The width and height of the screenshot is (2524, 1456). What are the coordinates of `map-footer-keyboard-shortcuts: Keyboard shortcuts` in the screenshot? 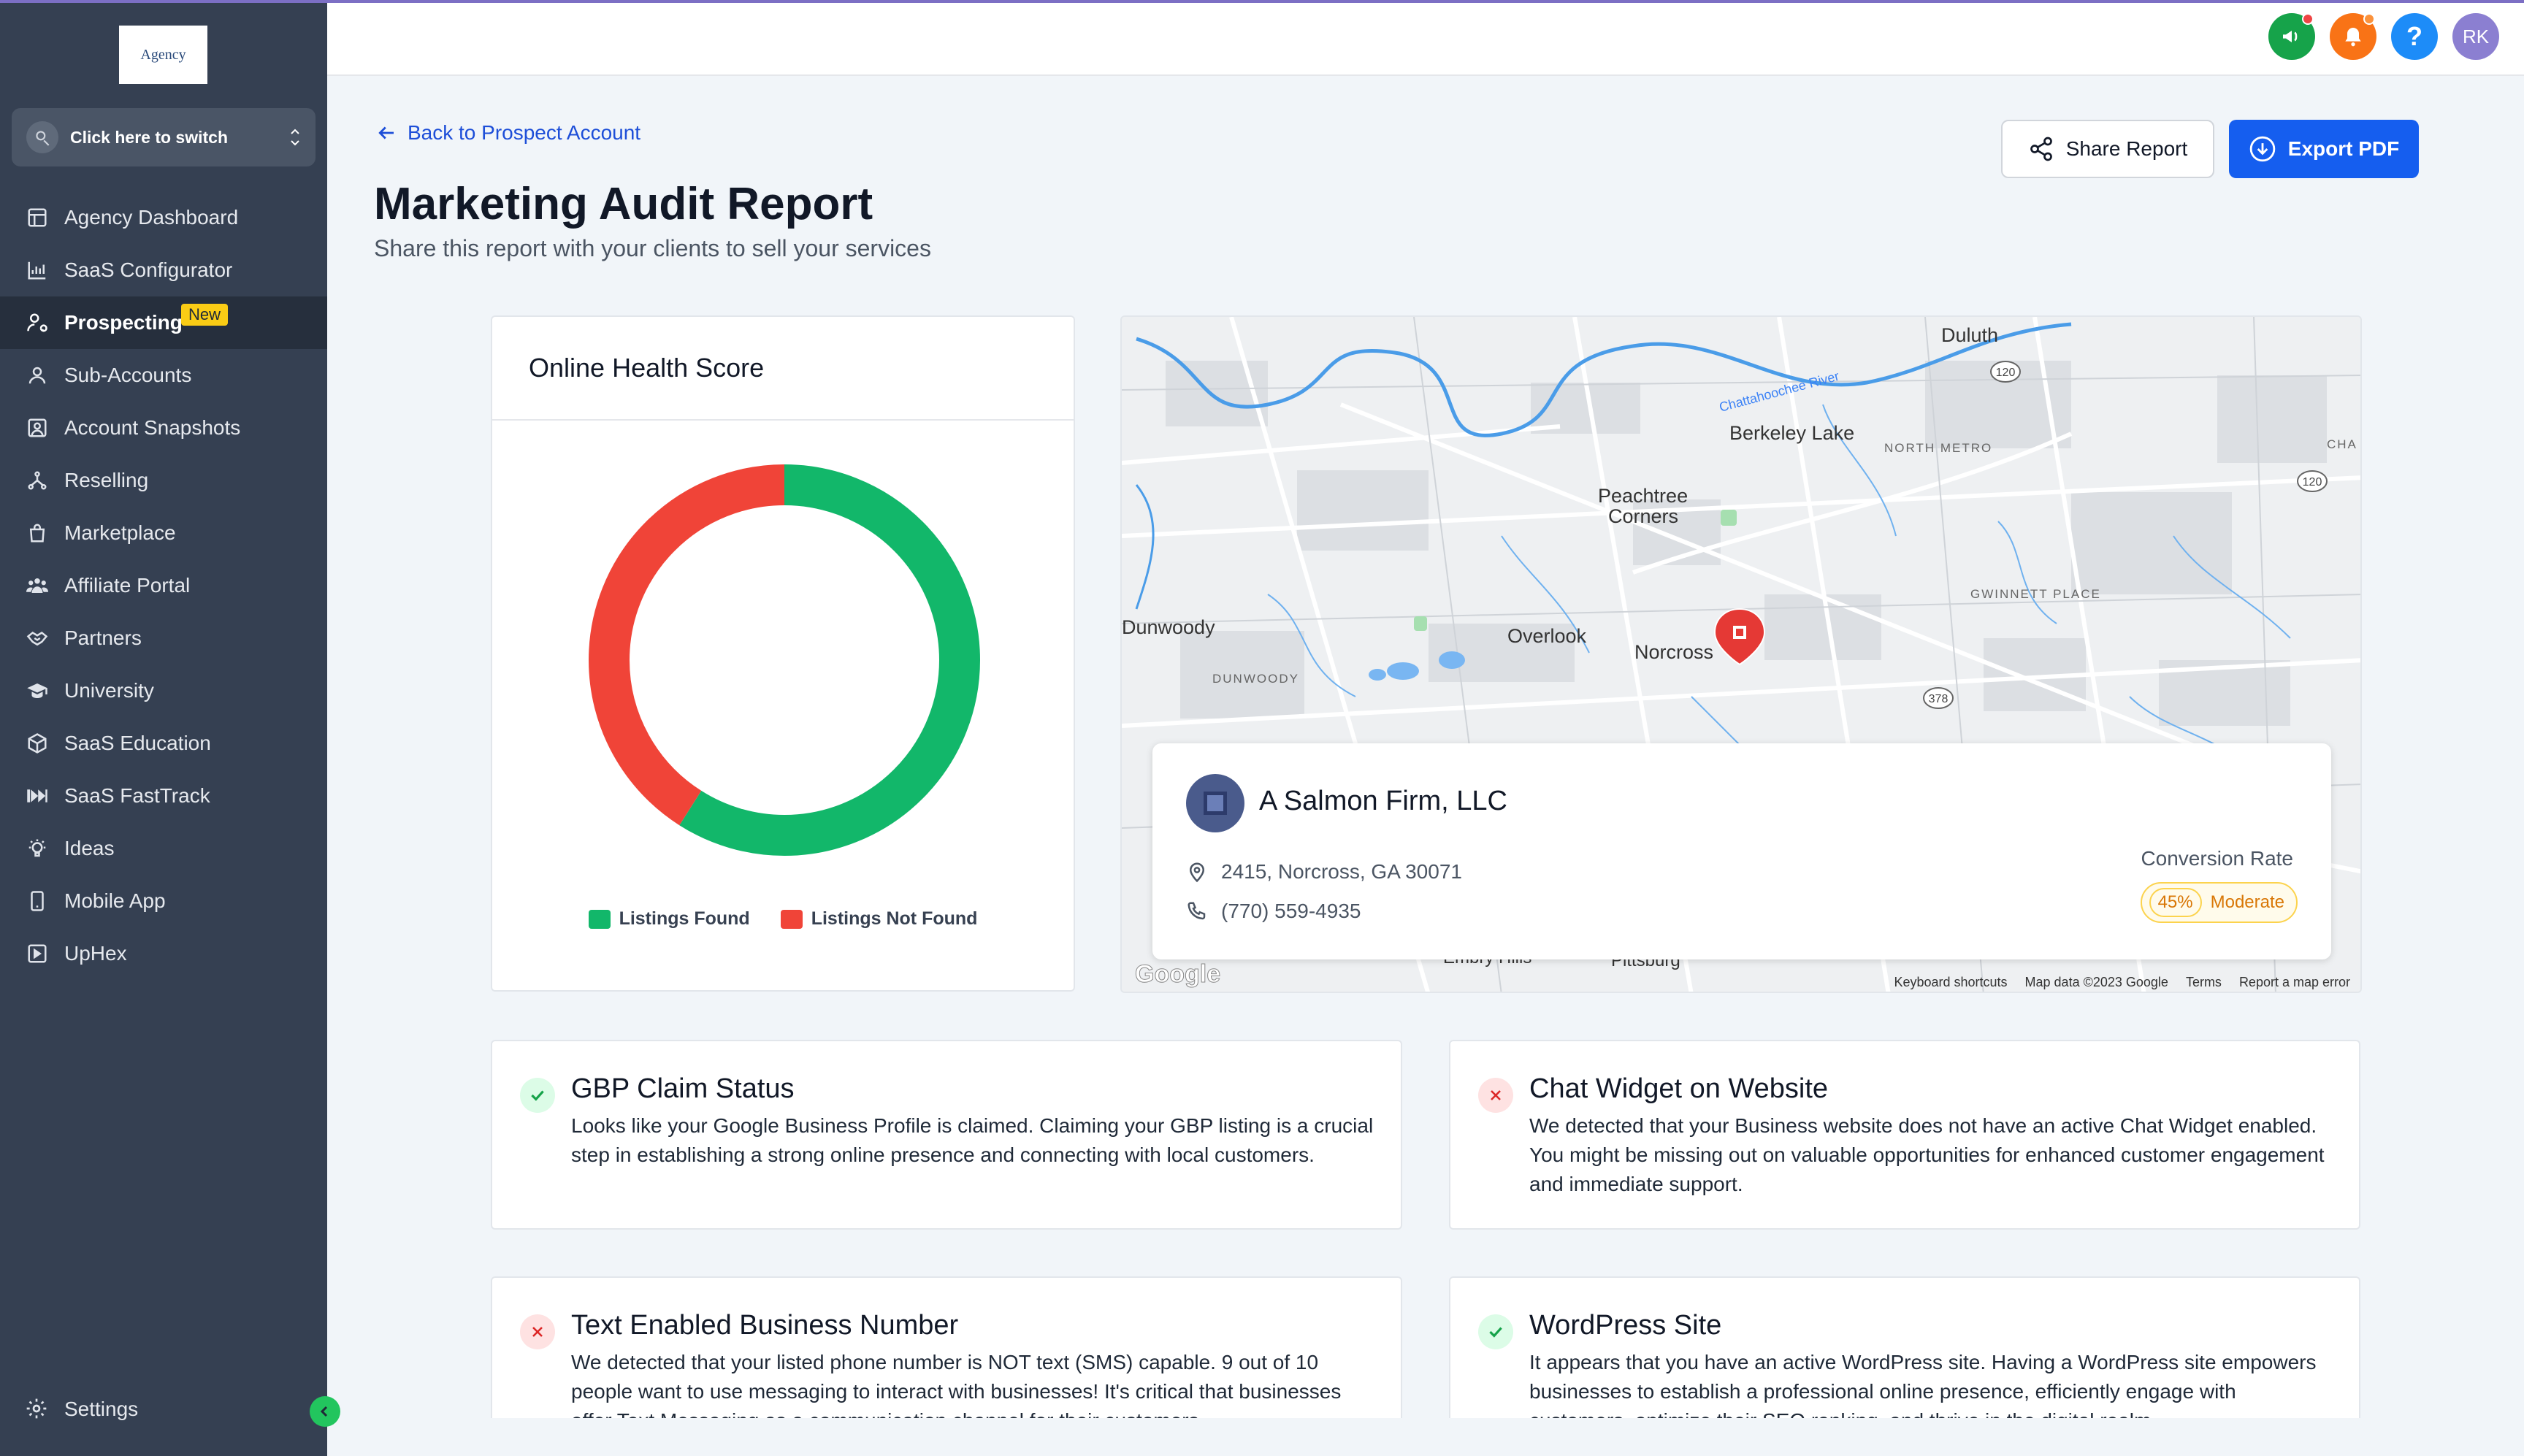 It's located at (1951, 982).